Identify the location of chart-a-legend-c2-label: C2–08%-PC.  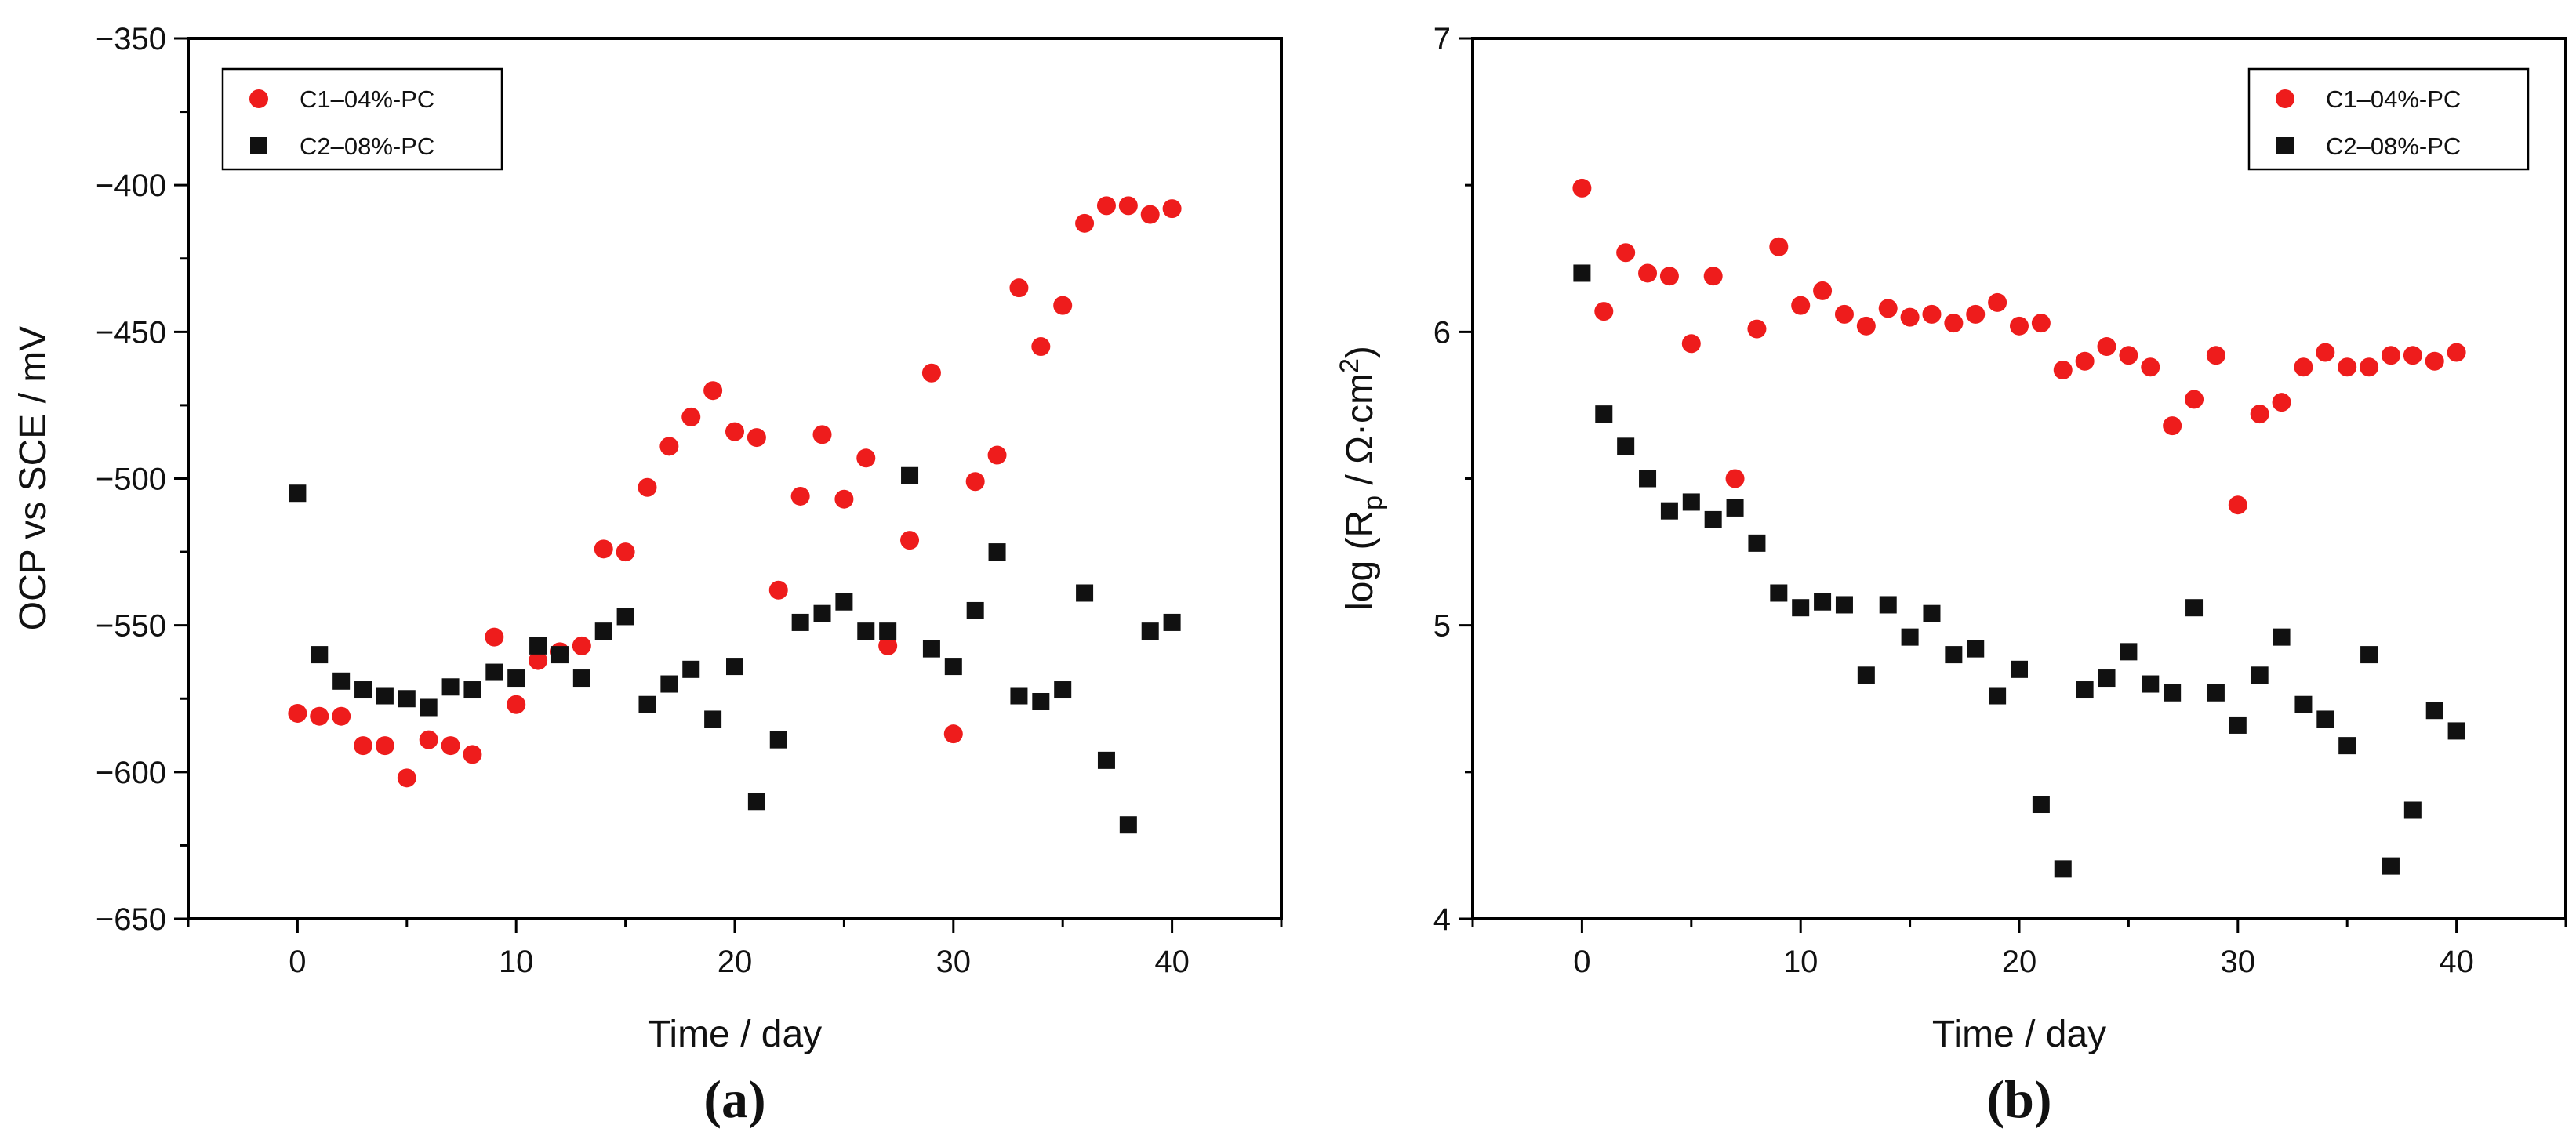
(367, 146).